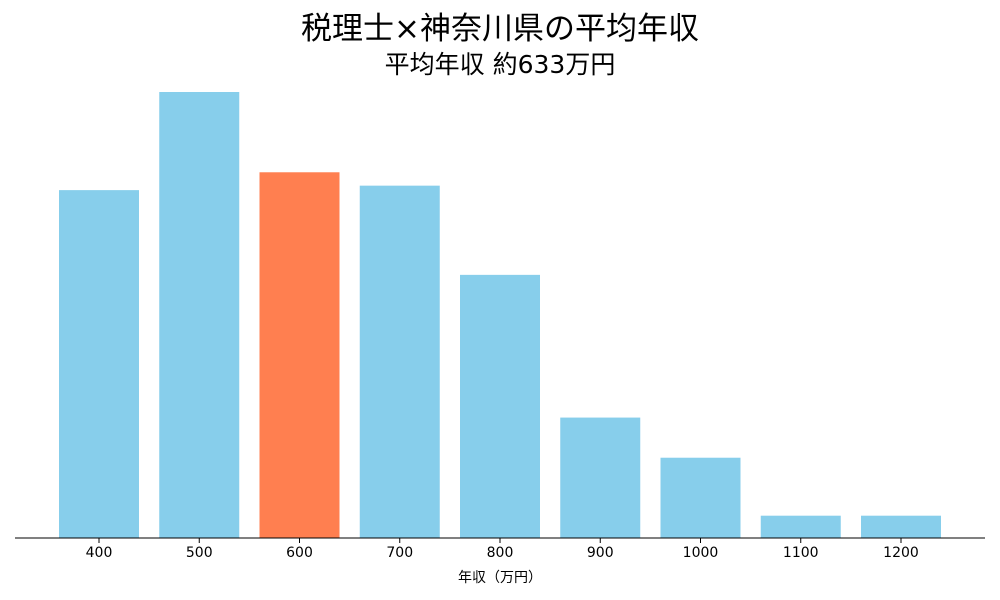 This screenshot has width=1000, height=600. I want to click on x-tick-label-1000: 1000, so click(701, 553).